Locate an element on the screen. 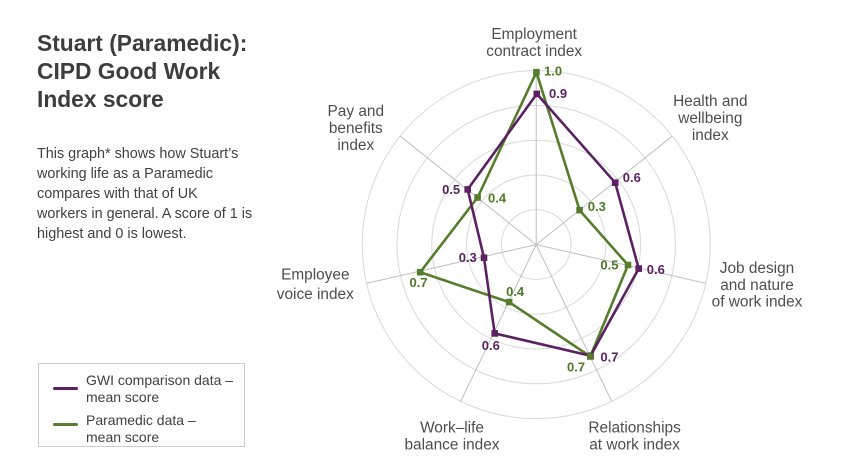 The height and width of the screenshot is (475, 844). svg-text: wellbeing is located at coordinates (709, 118).